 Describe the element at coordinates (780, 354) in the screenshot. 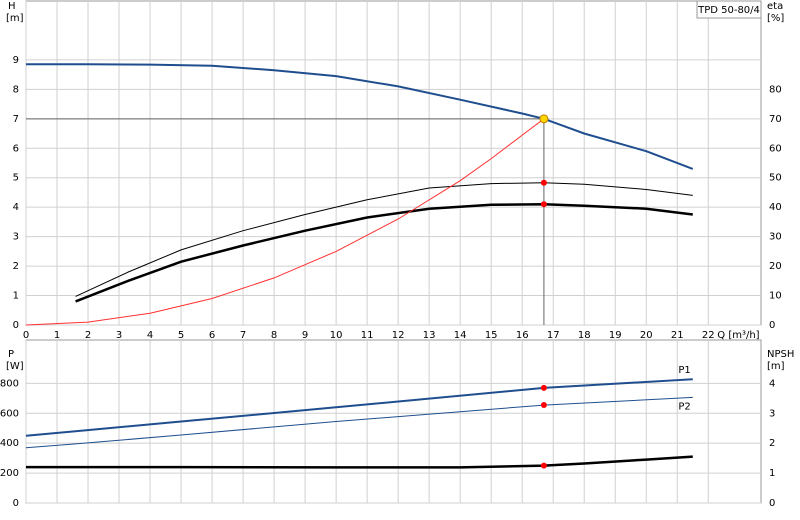

I see `y2-axis-label: NPSH` at that location.